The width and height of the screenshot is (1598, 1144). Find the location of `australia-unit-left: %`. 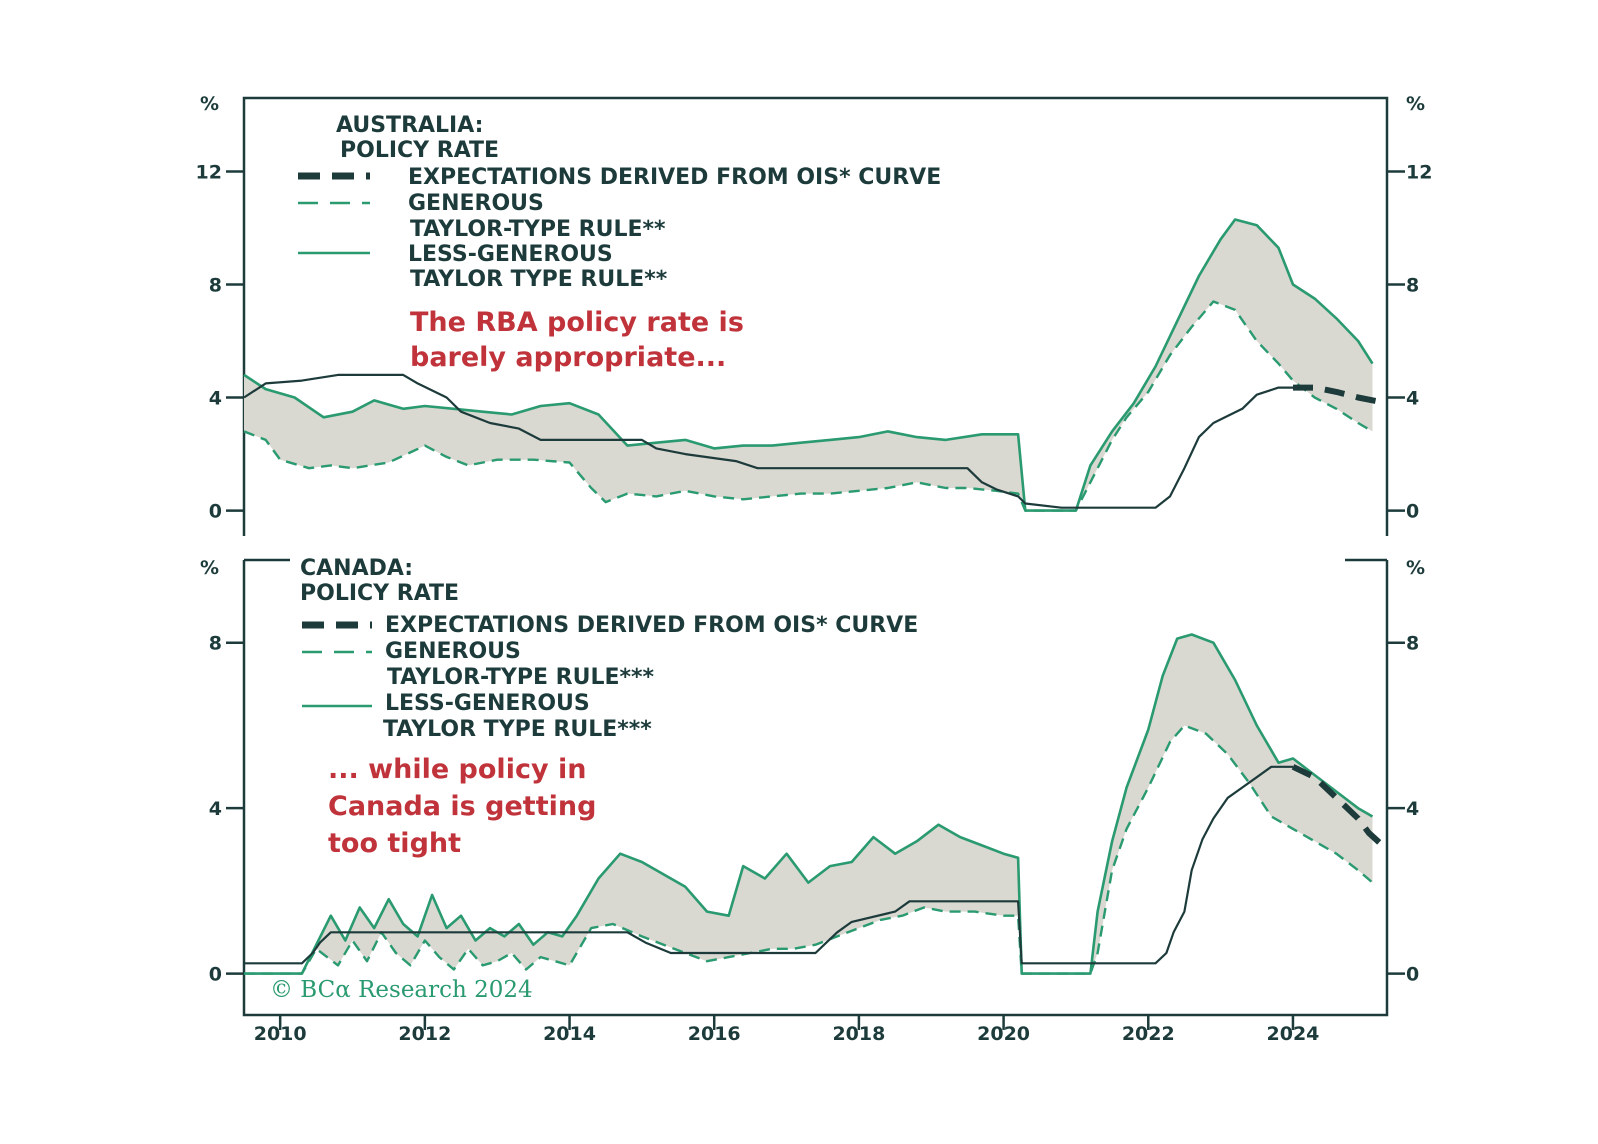

australia-unit-left: % is located at coordinates (209, 104).